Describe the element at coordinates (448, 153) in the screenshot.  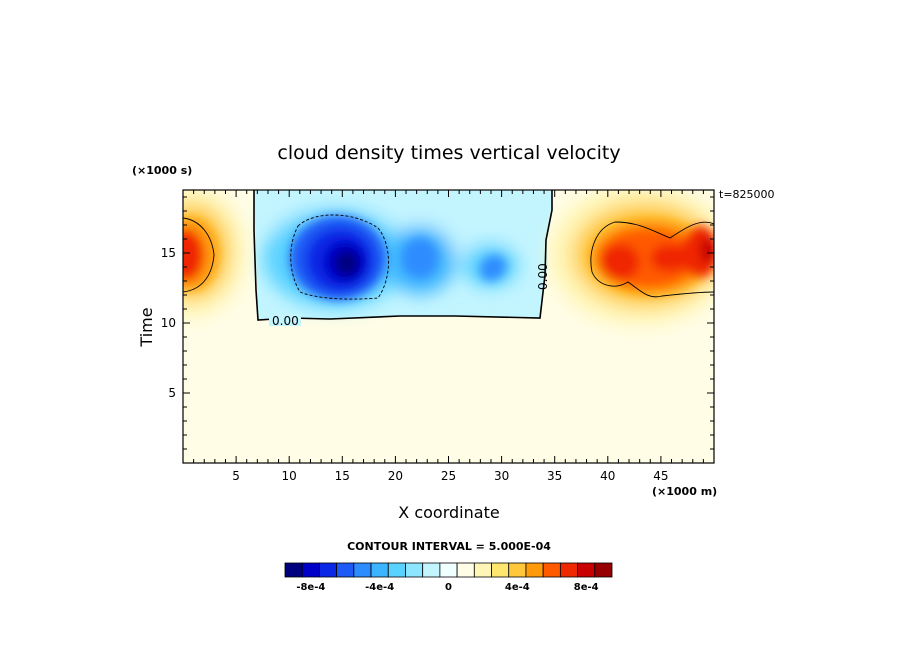
I see `chart-title: cloud density times vertical velocity` at that location.